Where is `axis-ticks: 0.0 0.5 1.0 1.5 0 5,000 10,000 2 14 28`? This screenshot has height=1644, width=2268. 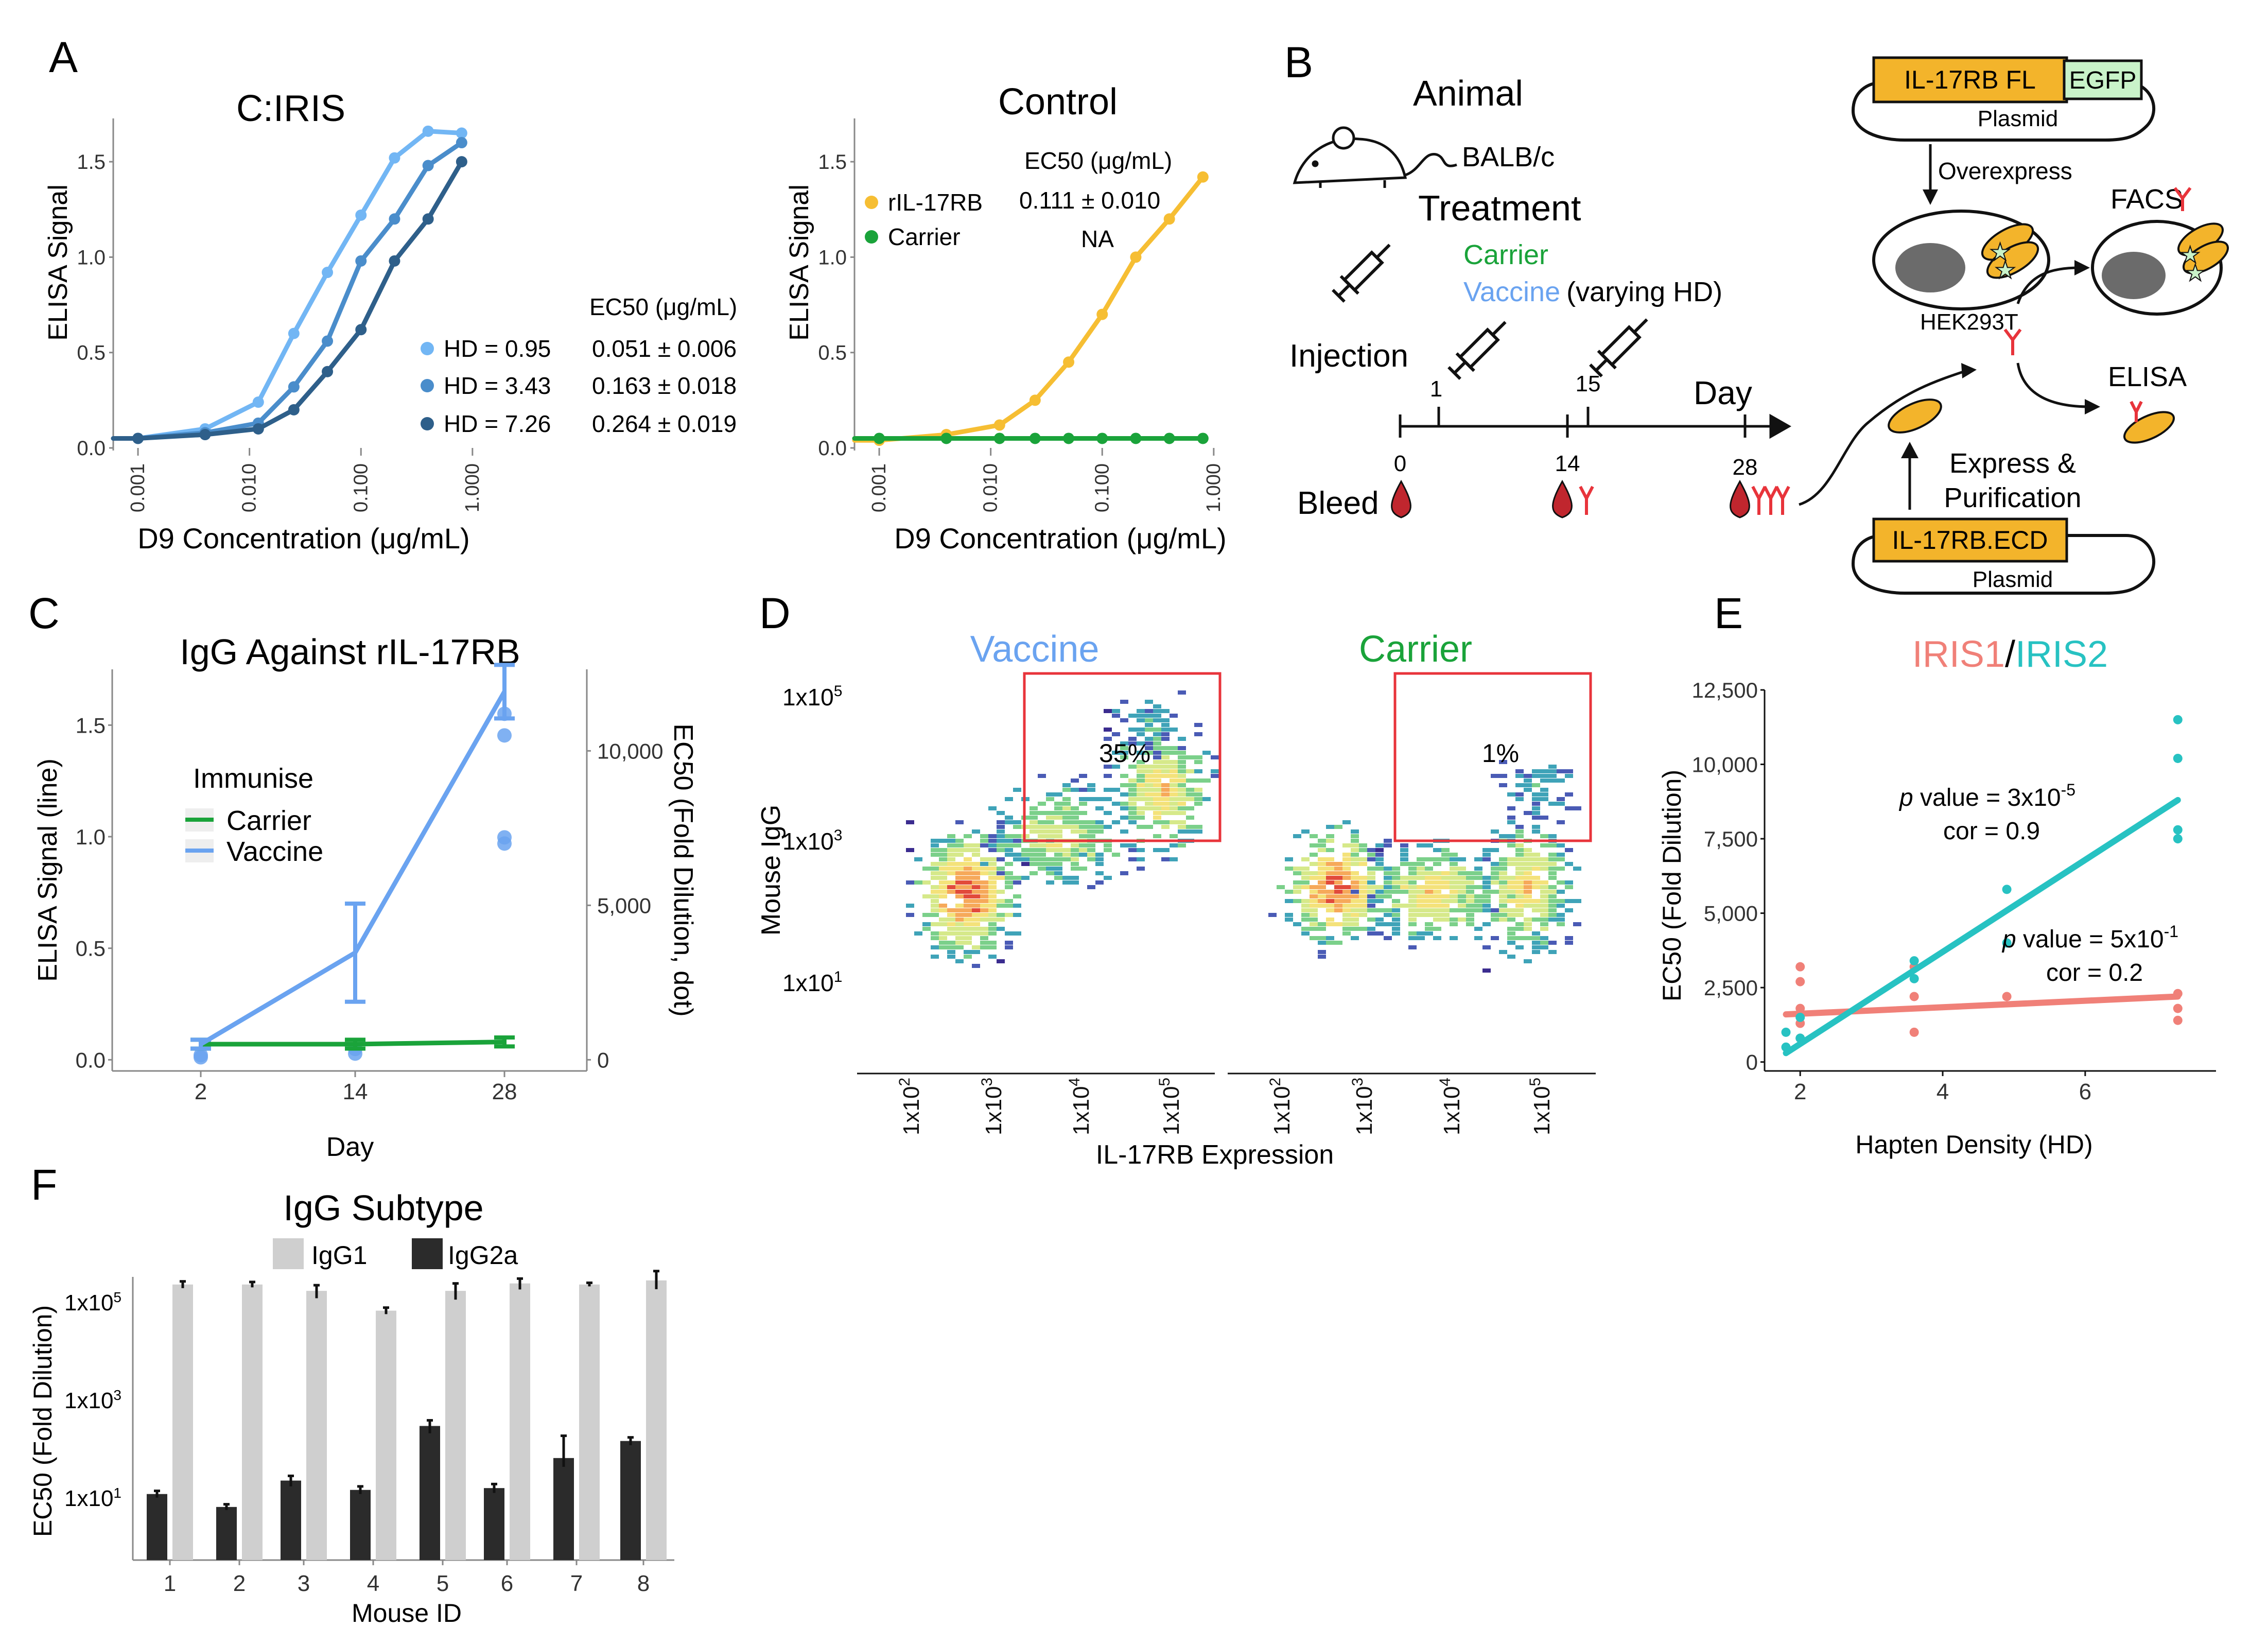
axis-ticks: 0.0 0.5 1.0 1.5 0 5,000 10,000 2 14 28 is located at coordinates (370, 909).